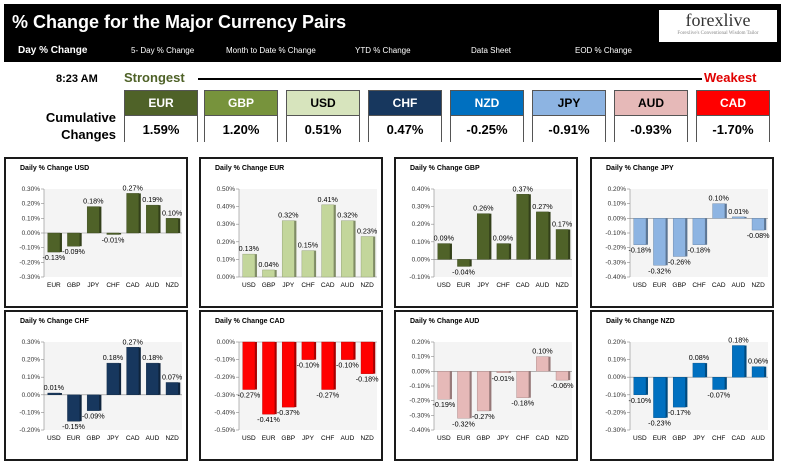  Describe the element at coordinates (249, 438) in the screenshot. I see `x-tick-label: USD` at that location.